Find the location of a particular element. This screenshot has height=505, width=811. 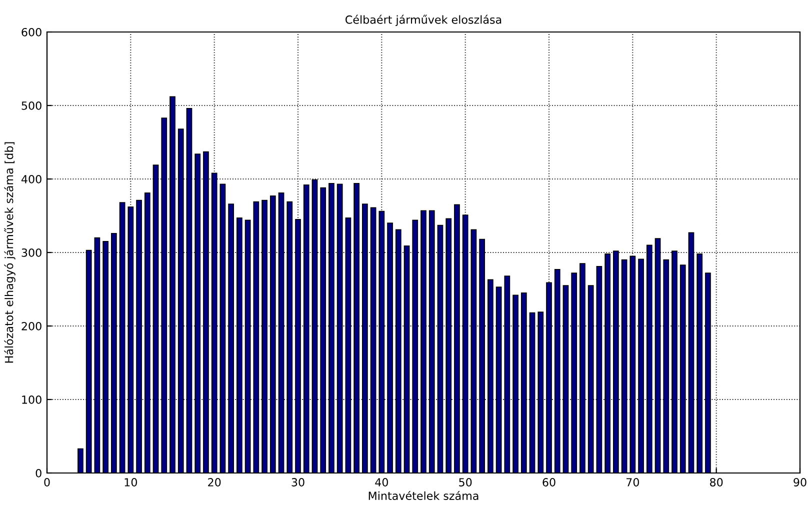

y-tick-label: 500 is located at coordinates (32, 105).